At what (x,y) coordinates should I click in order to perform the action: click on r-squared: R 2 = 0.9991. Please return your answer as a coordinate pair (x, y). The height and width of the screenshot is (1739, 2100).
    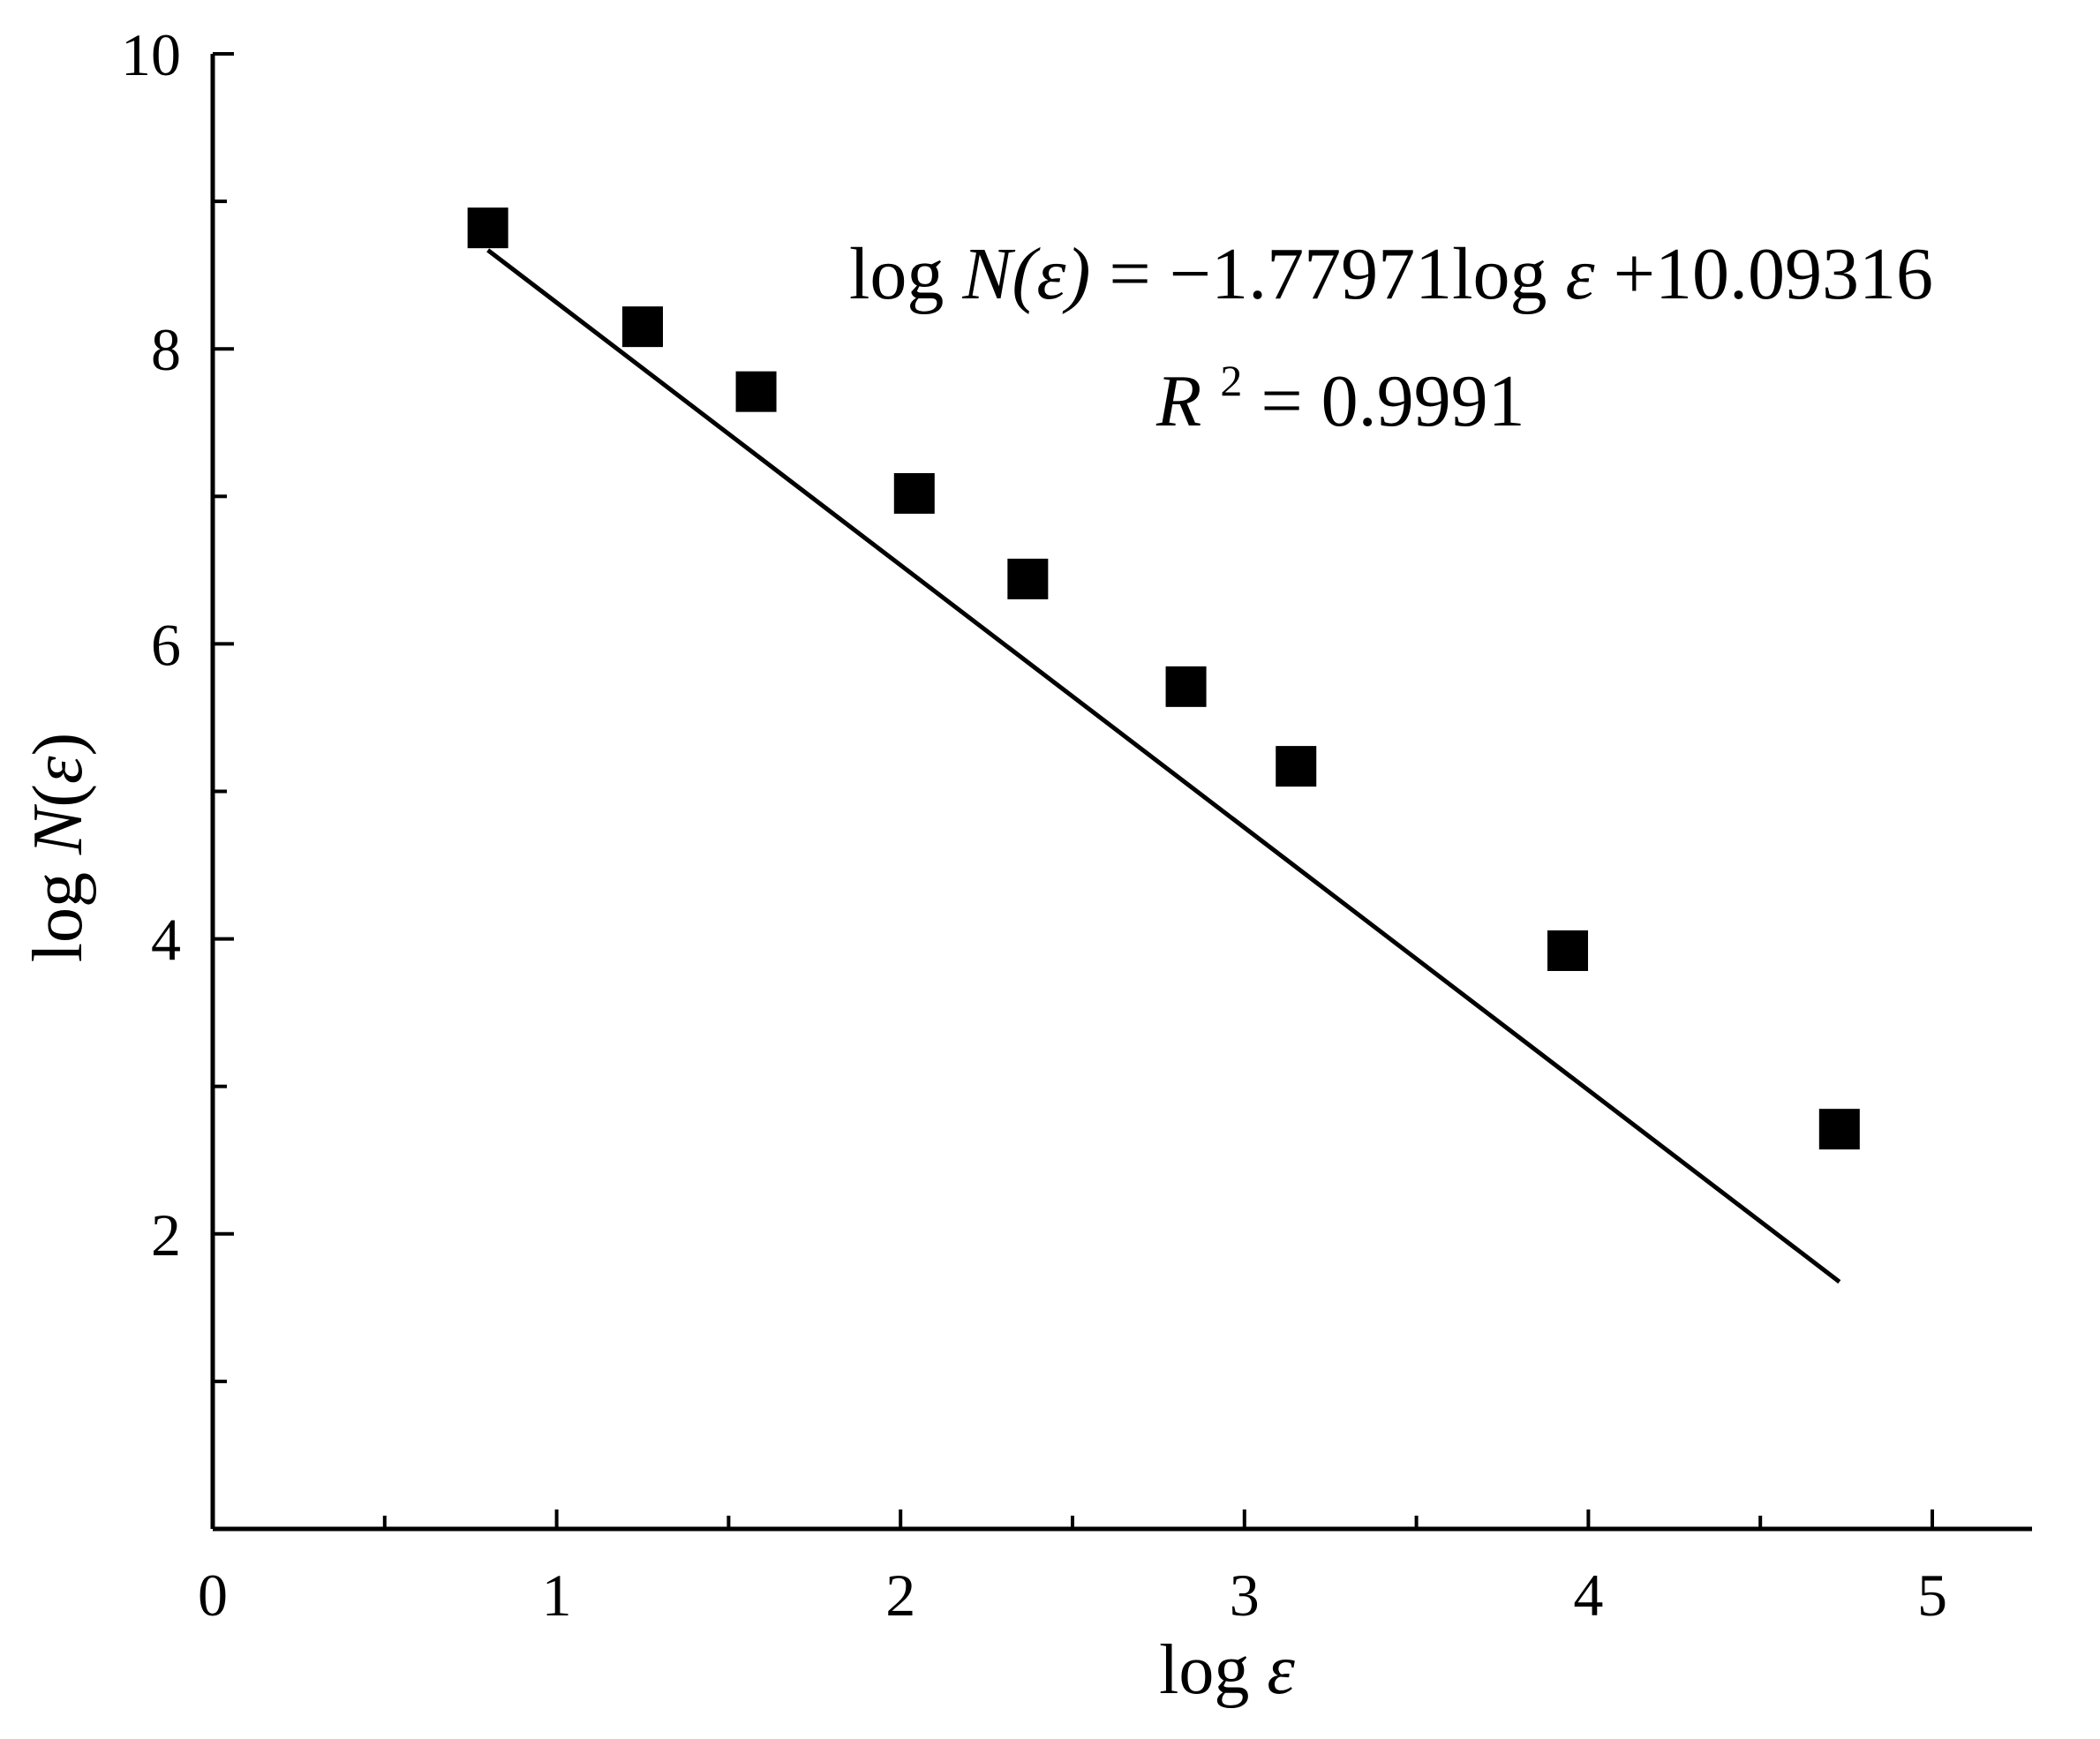
    Looking at the image, I should click on (1340, 386).